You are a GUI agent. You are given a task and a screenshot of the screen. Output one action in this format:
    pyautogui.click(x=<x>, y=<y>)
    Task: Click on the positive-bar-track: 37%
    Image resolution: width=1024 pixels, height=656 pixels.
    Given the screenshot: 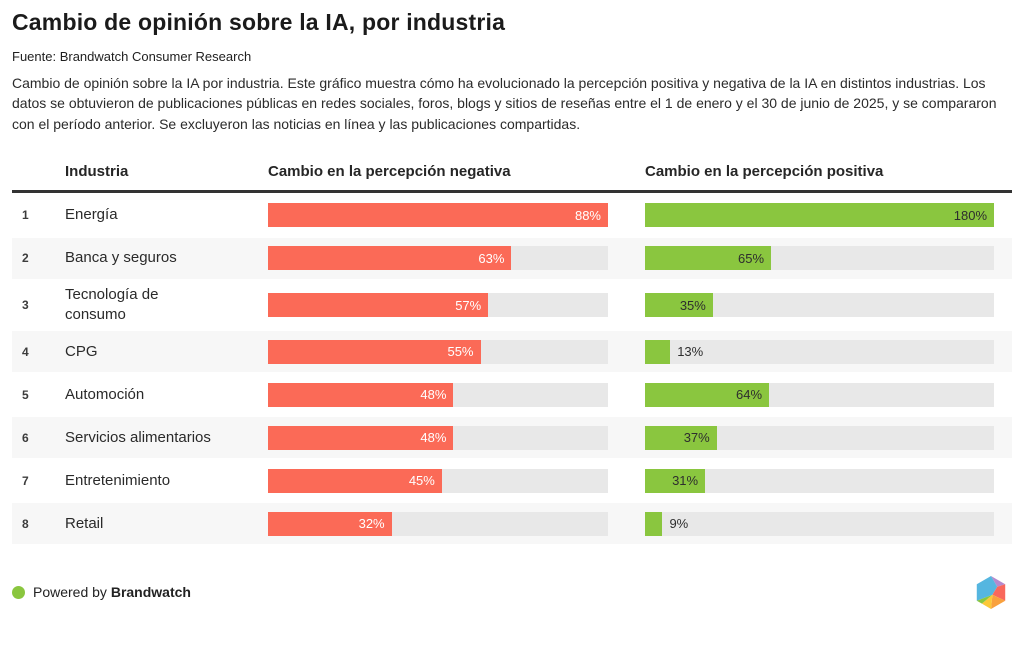 What is the action you would take?
    pyautogui.click(x=819, y=437)
    